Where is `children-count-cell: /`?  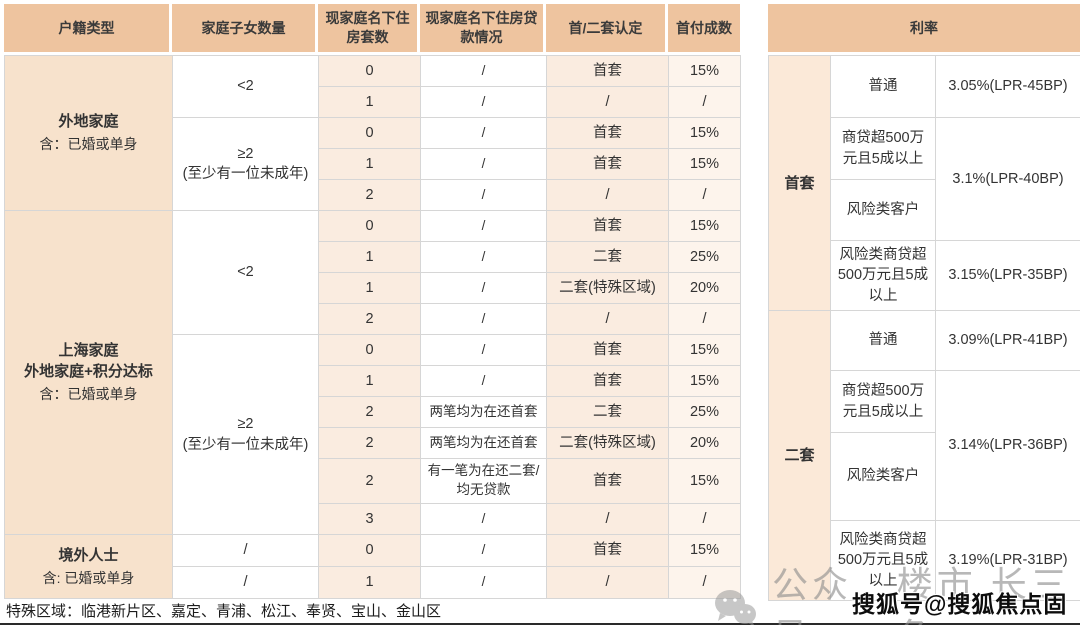 children-count-cell: / is located at coordinates (246, 551).